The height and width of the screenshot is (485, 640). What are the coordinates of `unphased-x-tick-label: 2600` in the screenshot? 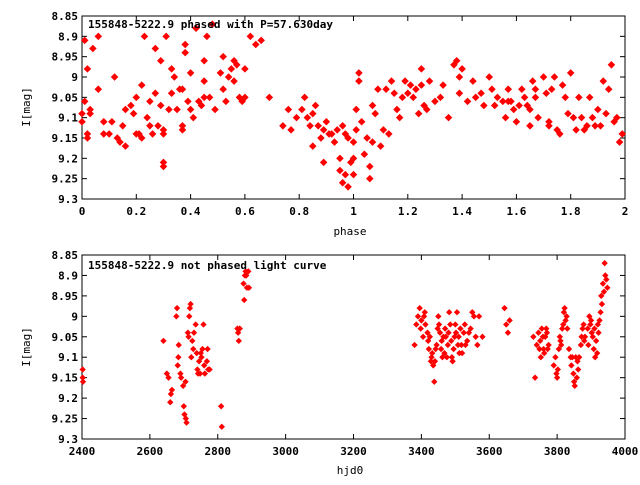 It's located at (150, 451).